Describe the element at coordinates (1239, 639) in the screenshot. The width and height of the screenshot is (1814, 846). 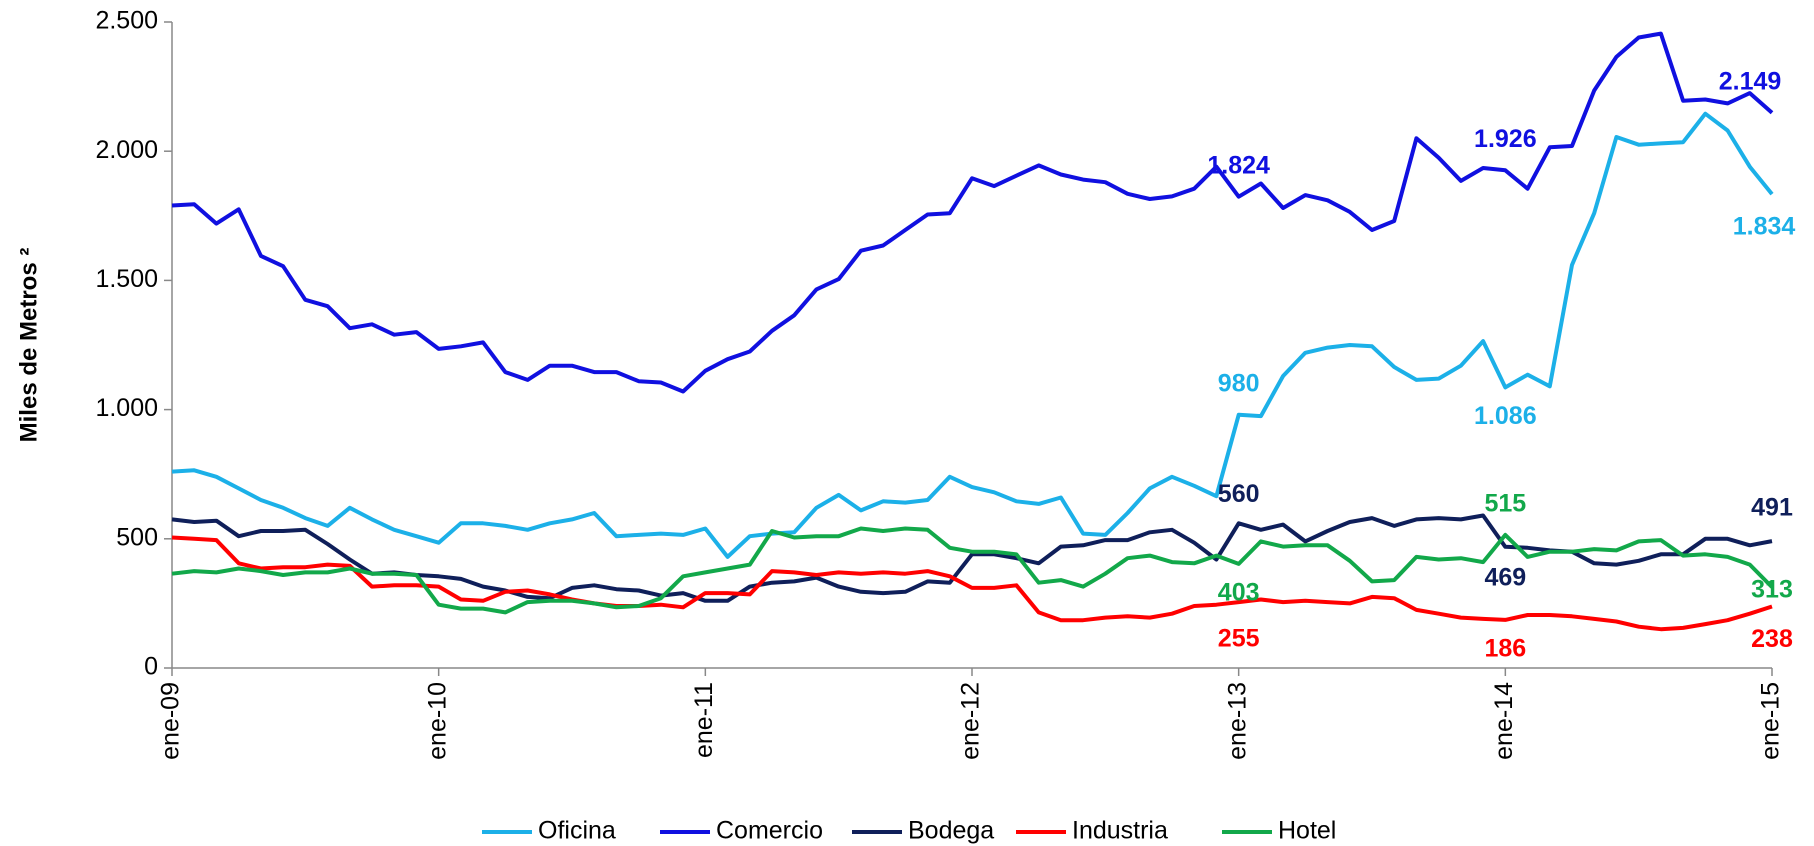
I see `data-label: 255` at that location.